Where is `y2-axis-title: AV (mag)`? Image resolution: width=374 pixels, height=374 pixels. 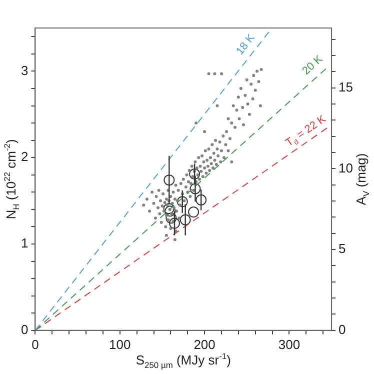 y2-axis-title: AV (mag) is located at coordinates (362, 179).